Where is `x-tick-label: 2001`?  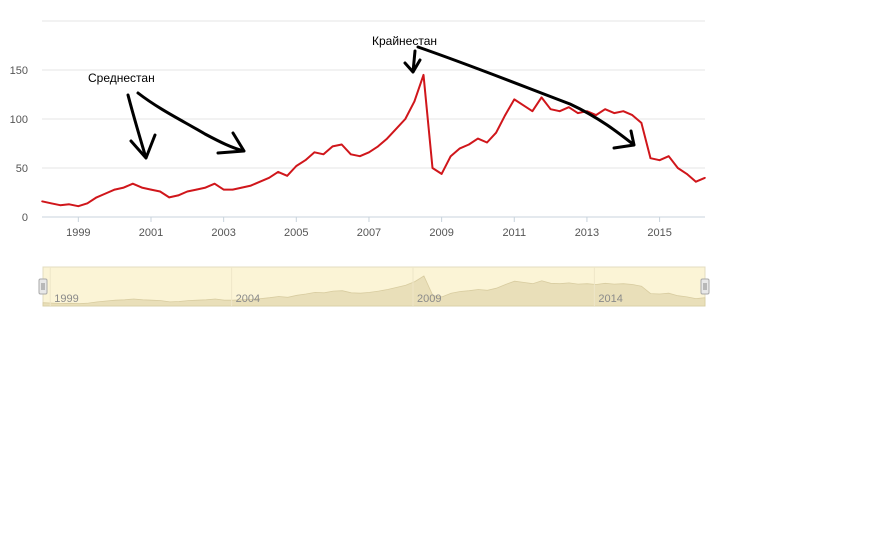 x-tick-label: 2001 is located at coordinates (151, 233).